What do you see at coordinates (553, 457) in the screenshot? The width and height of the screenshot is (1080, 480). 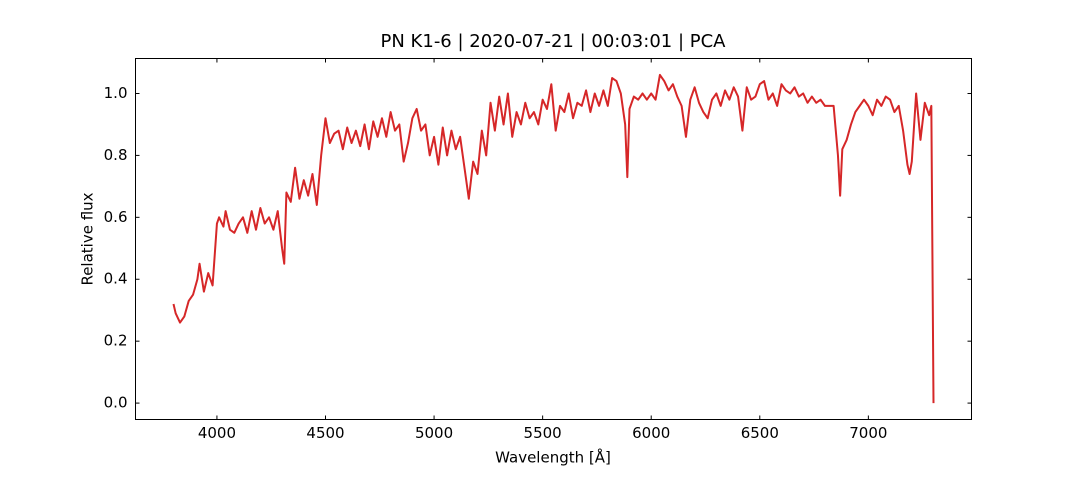 I see `x-axis-label: Wavelength [Å]` at bounding box center [553, 457].